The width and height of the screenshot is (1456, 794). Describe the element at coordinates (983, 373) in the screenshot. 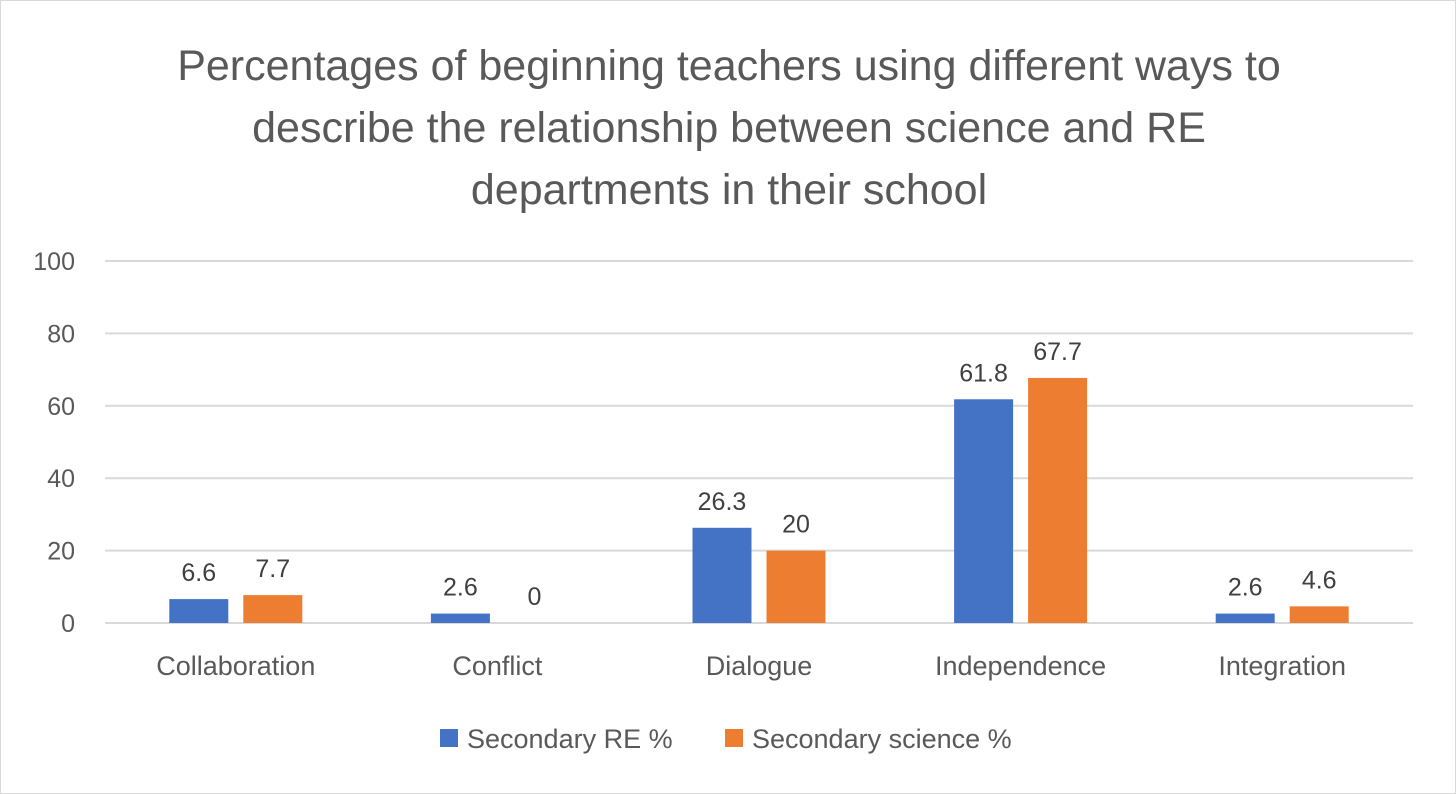

I see `data-label: 61.8` at that location.